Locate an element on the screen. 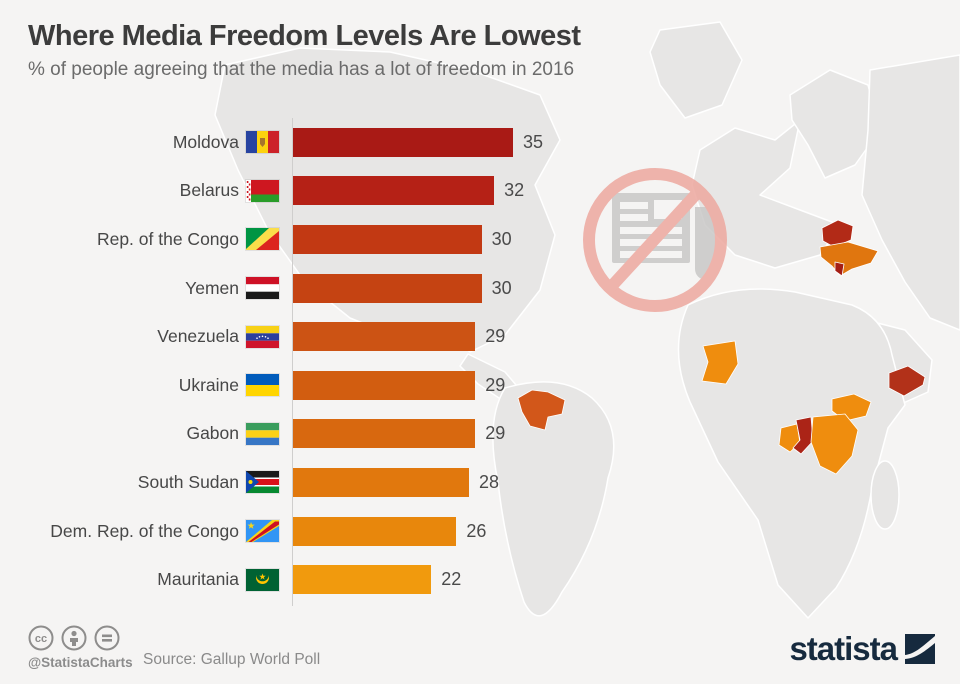  map-highlight-belarus is located at coordinates (837, 233).